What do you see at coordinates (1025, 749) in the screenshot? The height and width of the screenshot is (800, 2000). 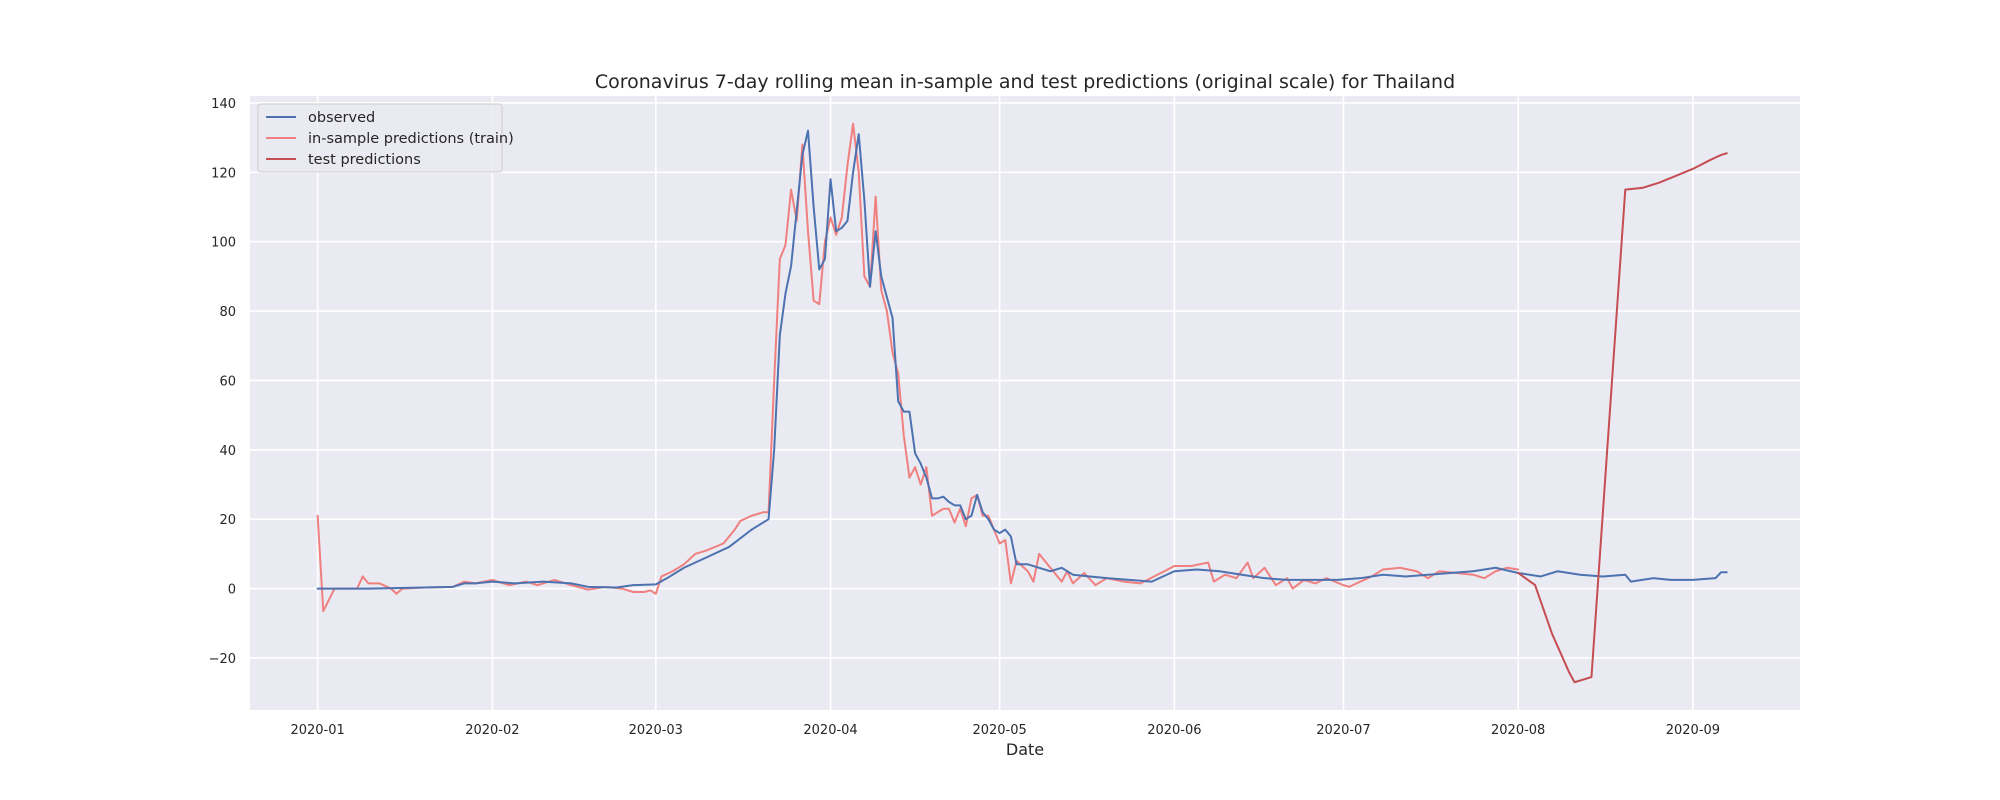 I see `x-axis-label: Date` at bounding box center [1025, 749].